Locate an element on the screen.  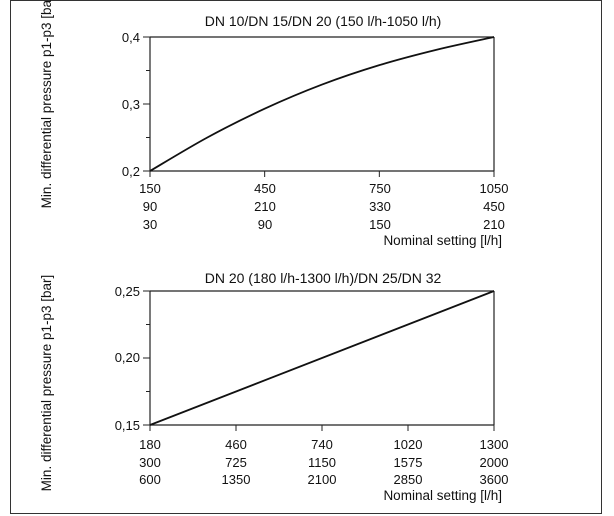
chart-2-x-tick: 180 is located at coordinates (150, 444).